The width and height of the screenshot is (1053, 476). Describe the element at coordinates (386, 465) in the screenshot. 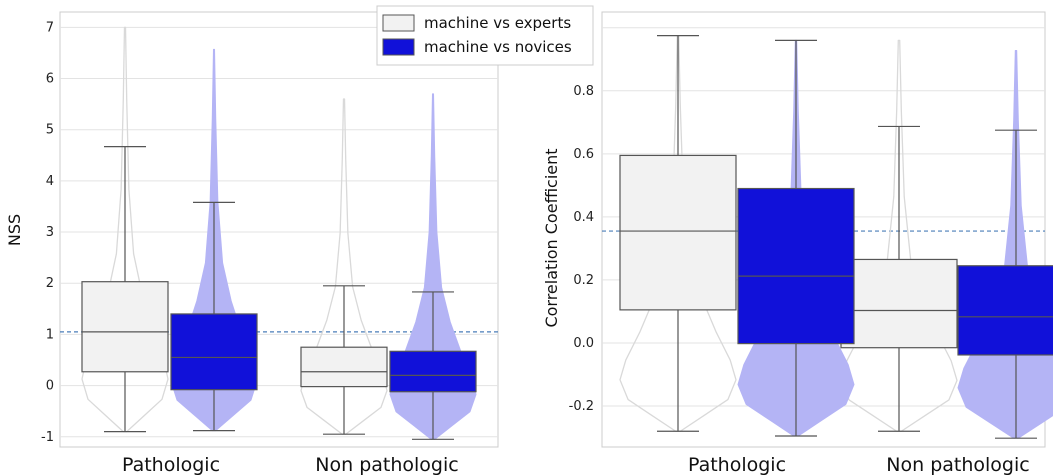

I see `nss-category-non-pathologic: Non pathologic` at that location.